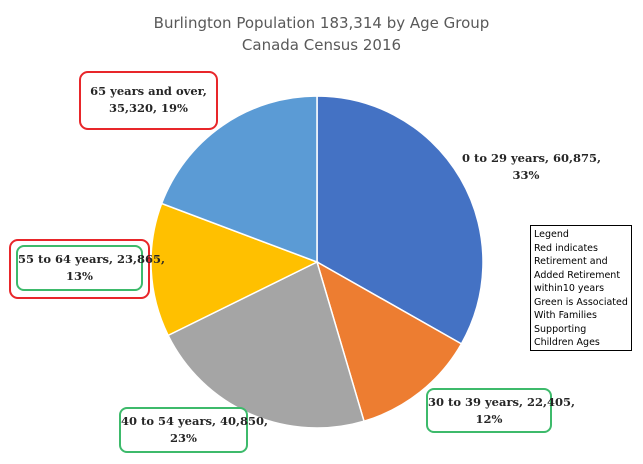 Image resolution: width=643 pixels, height=464 pixels. I want to click on data-label-65-over: 65 years and over, 35,320, 19%, so click(148, 100).